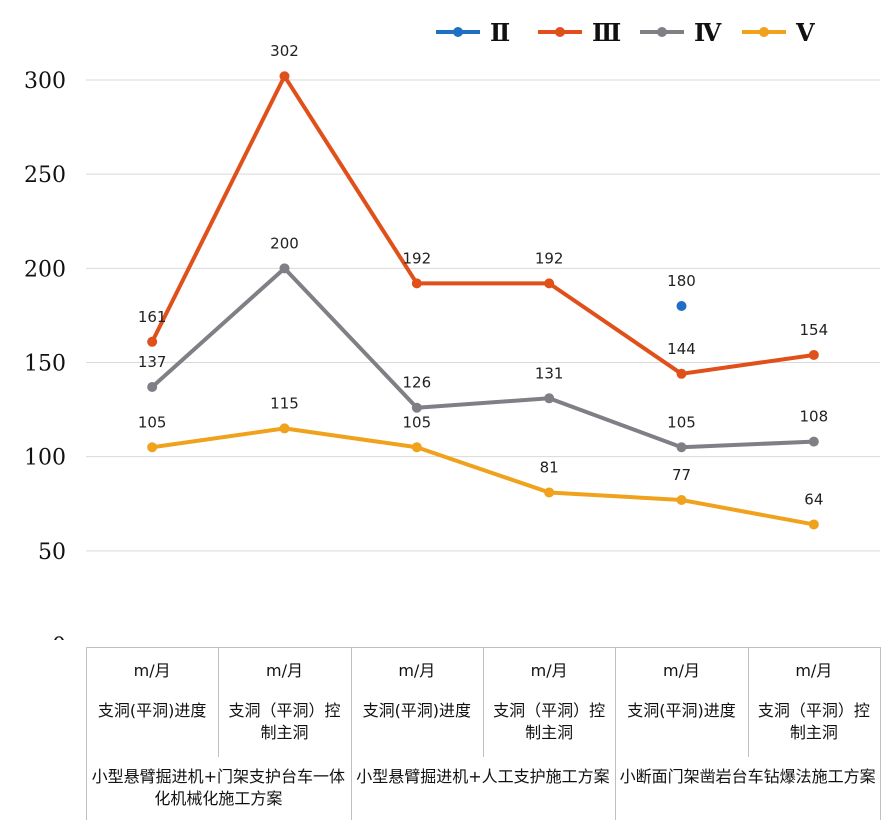  What do you see at coordinates (813, 499) in the screenshot?
I see `data-label: 64` at bounding box center [813, 499].